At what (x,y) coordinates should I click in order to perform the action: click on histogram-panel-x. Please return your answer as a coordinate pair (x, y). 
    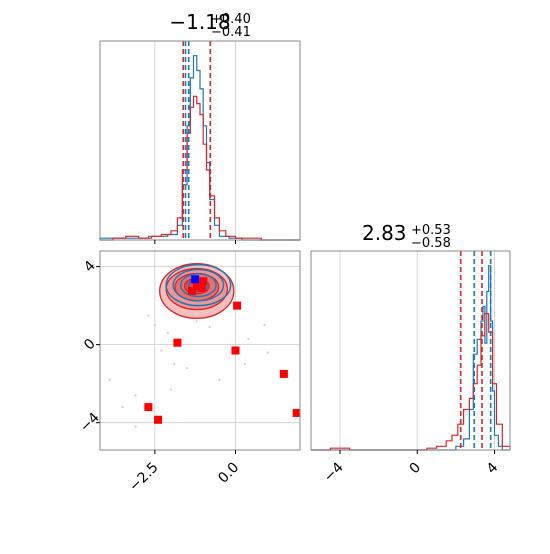
    Looking at the image, I should click on (200, 142).